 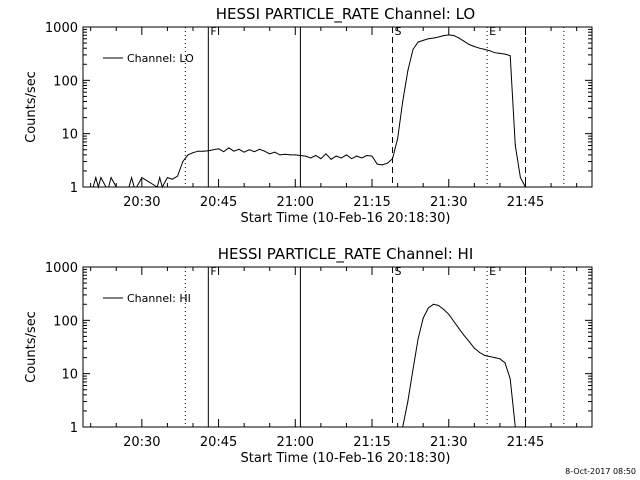 What do you see at coordinates (459, 365) in the screenshot?
I see `series-line` at bounding box center [459, 365].